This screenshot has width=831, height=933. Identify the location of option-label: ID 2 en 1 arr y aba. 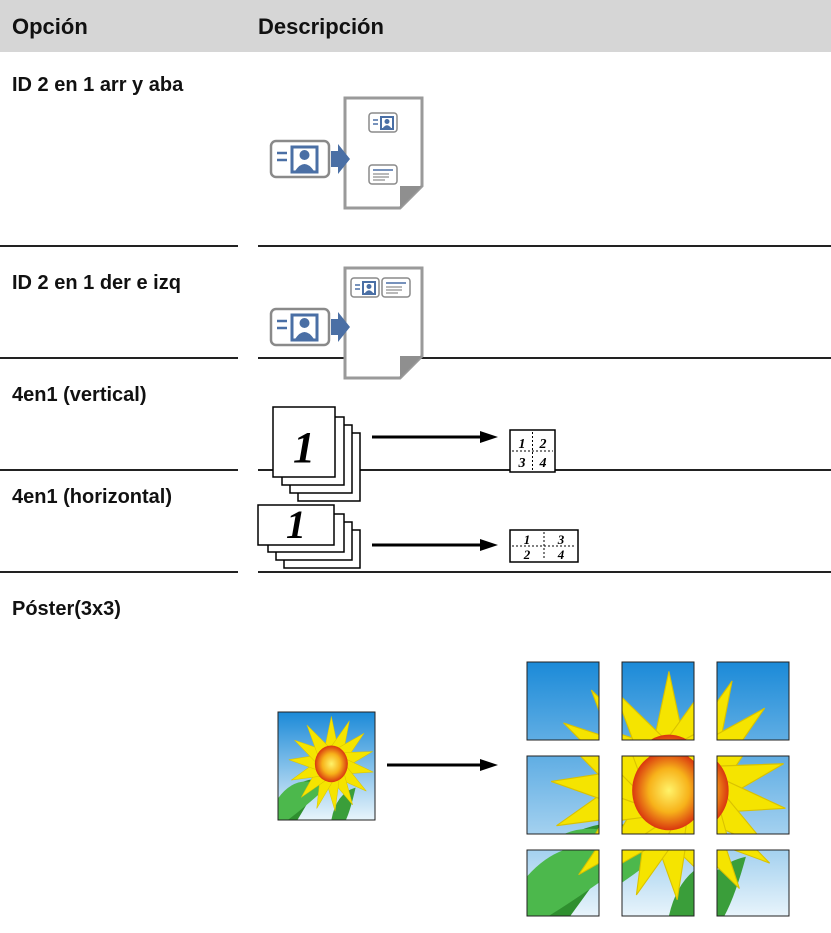
(98, 85).